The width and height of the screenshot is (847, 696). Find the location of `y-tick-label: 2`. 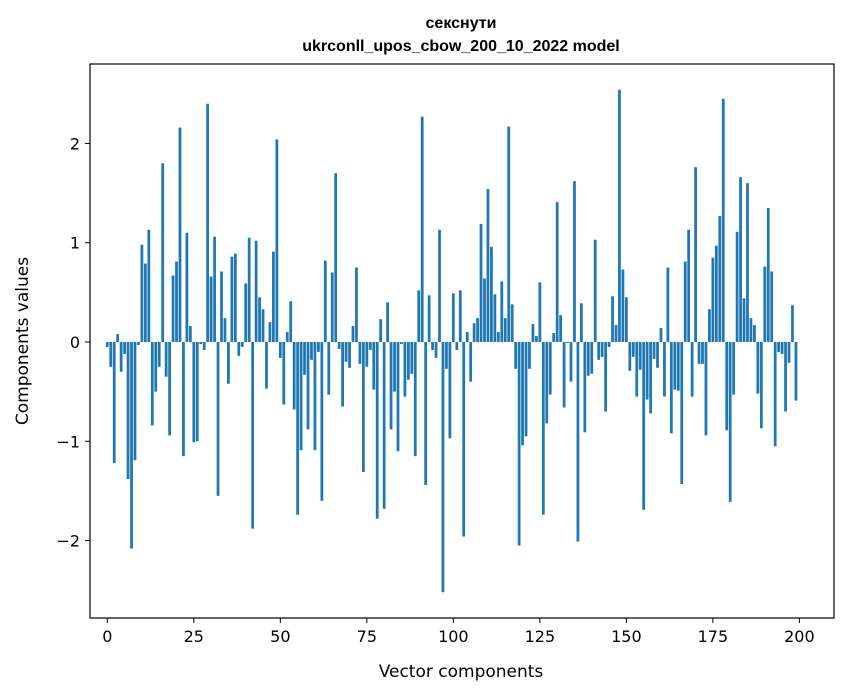

y-tick-label: 2 is located at coordinates (75, 143).